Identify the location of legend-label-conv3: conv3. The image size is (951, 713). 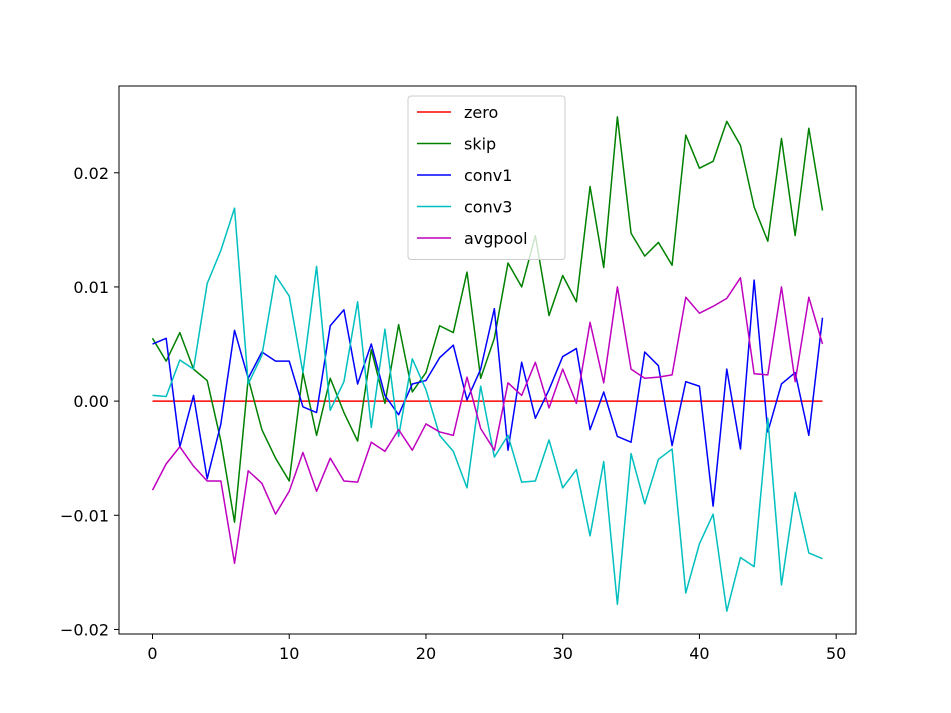
(488, 207).